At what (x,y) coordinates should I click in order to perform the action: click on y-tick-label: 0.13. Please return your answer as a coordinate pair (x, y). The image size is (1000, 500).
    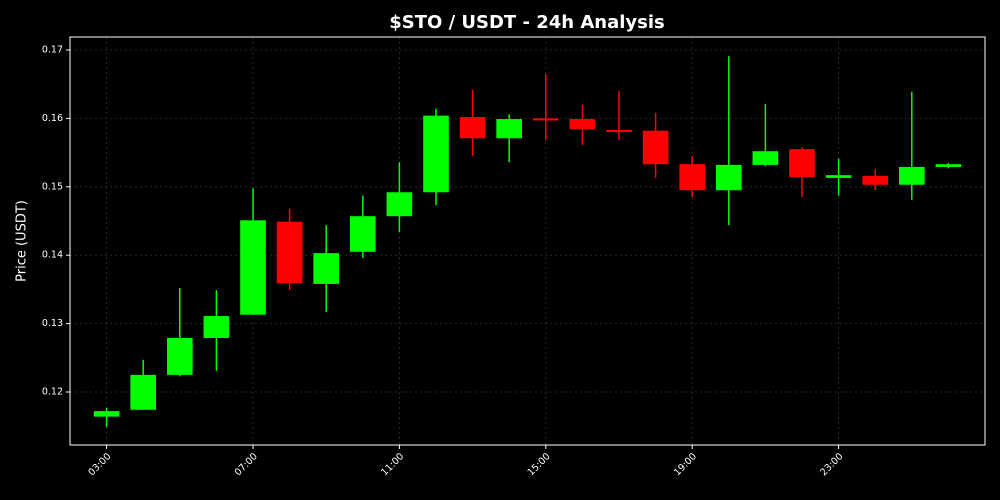
    Looking at the image, I should click on (52, 323).